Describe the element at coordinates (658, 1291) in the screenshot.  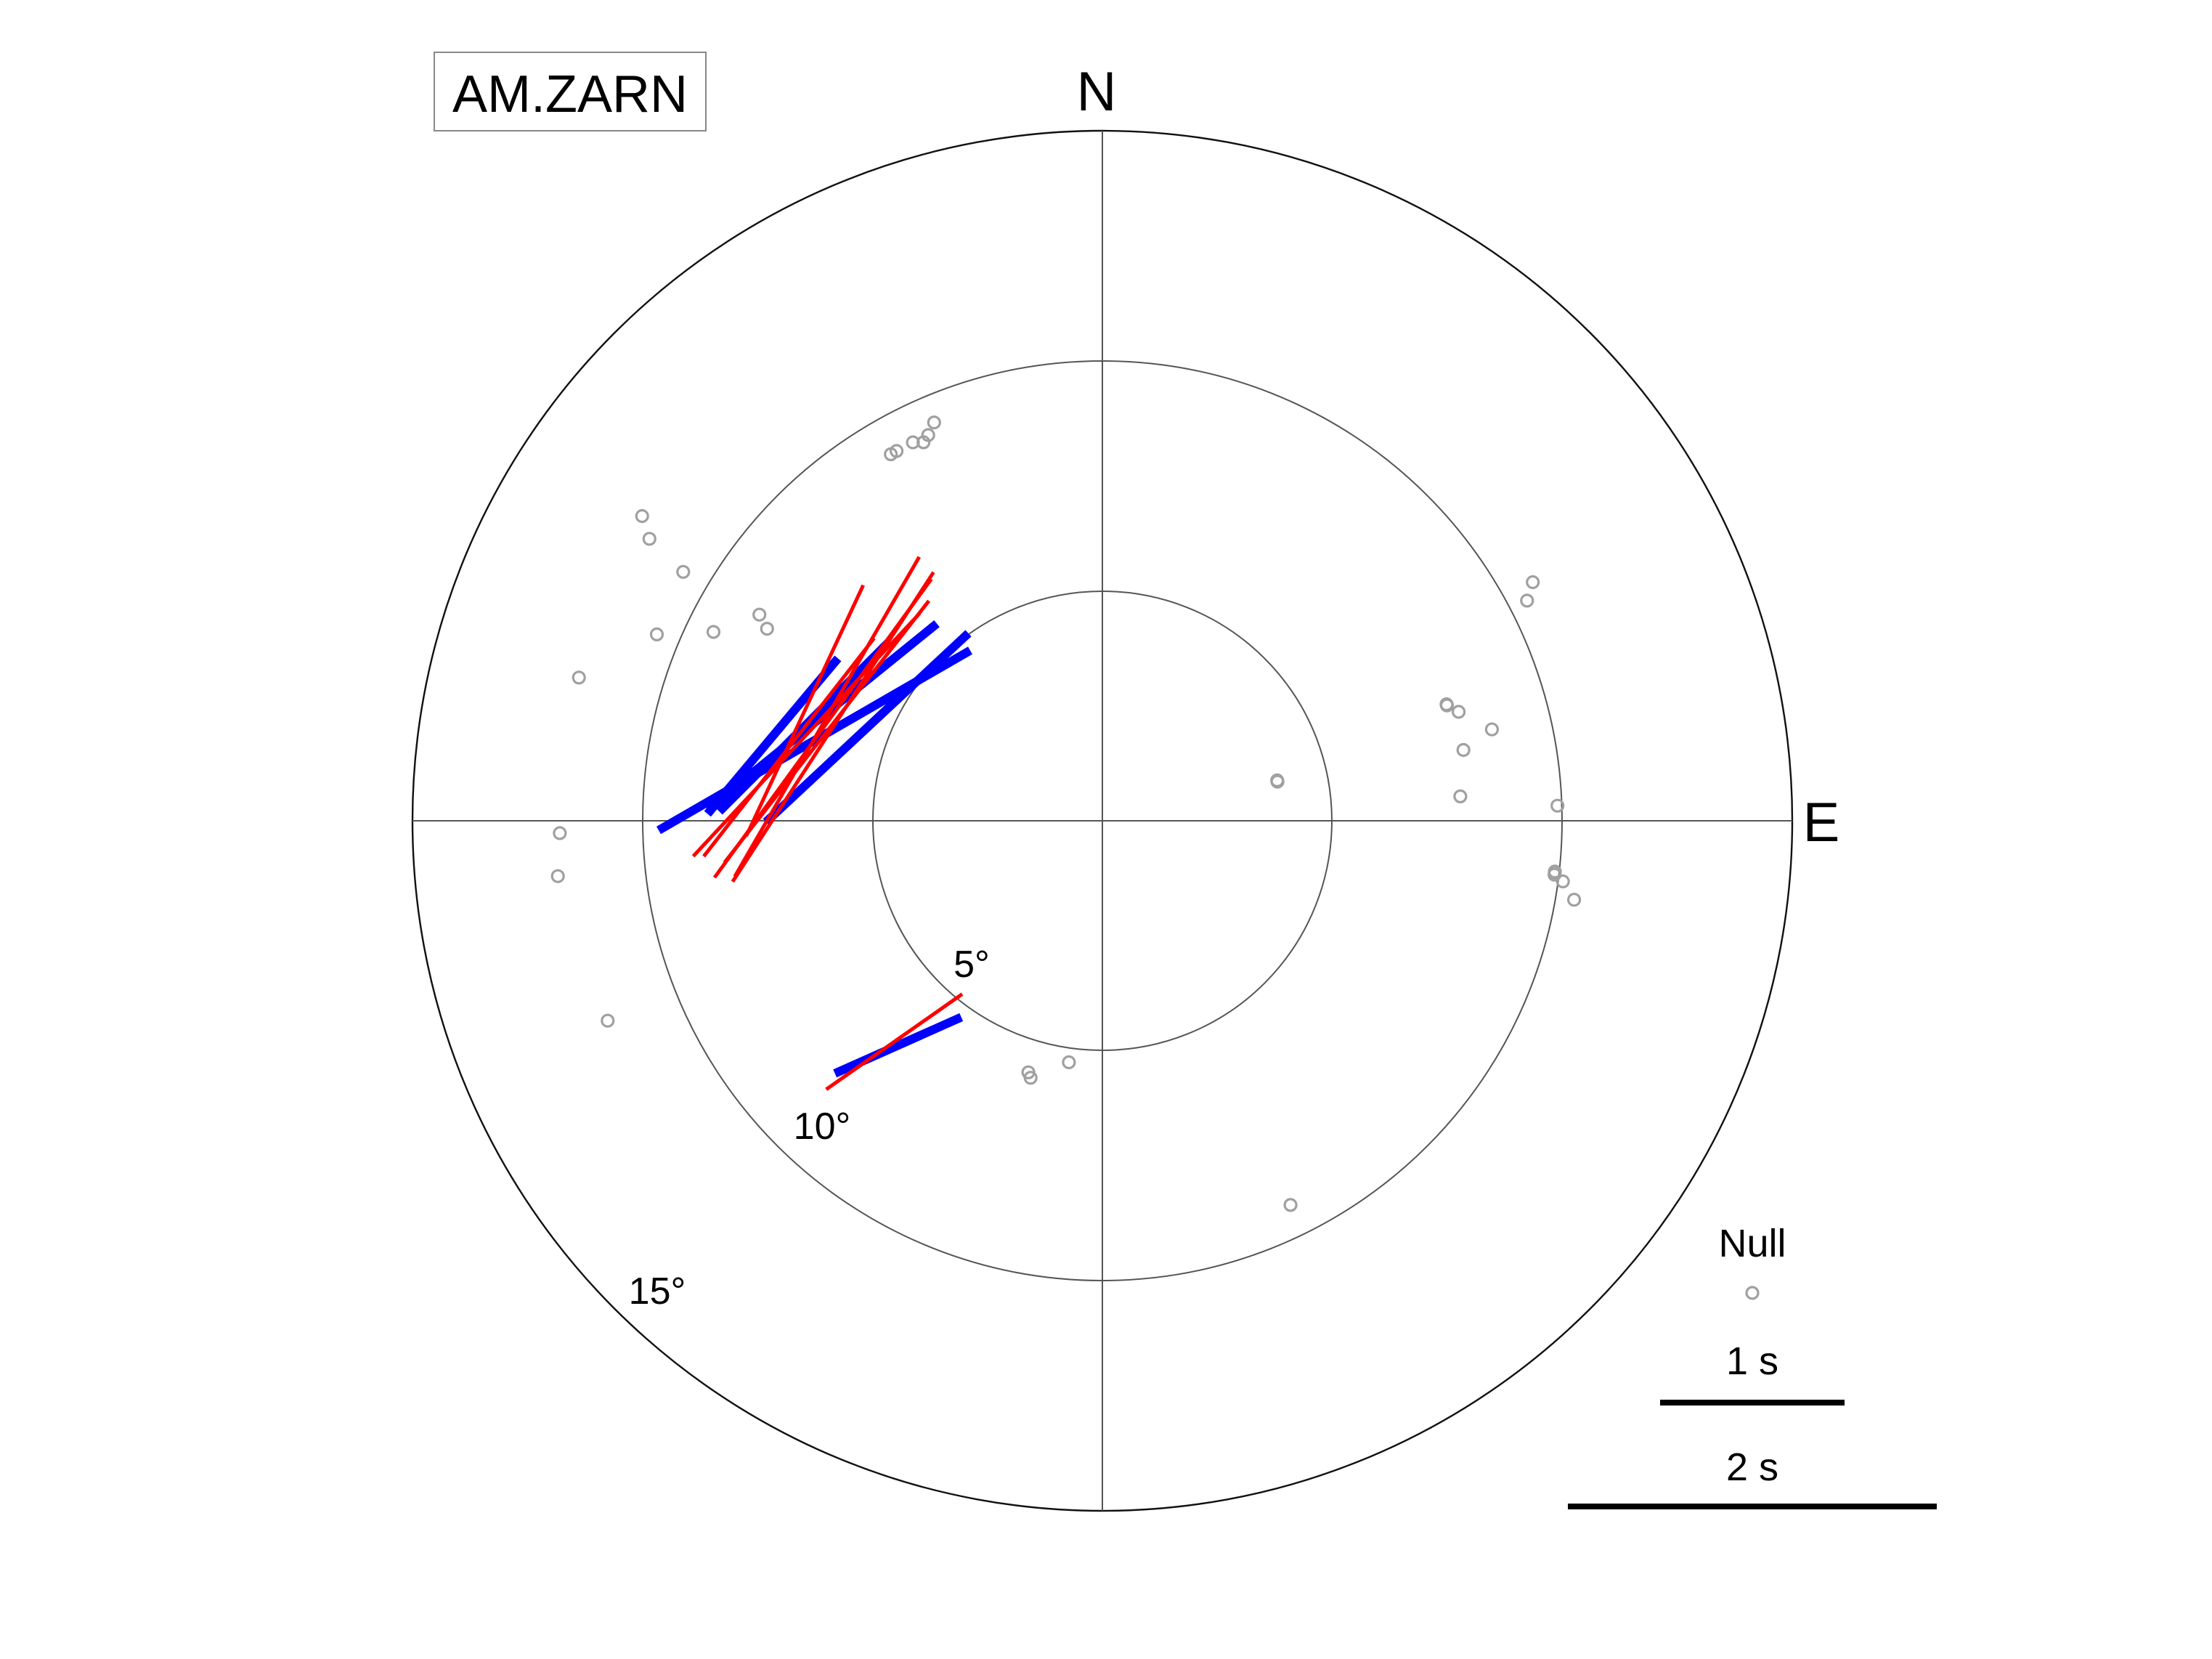
I see `ring-label-15: 15°` at that location.